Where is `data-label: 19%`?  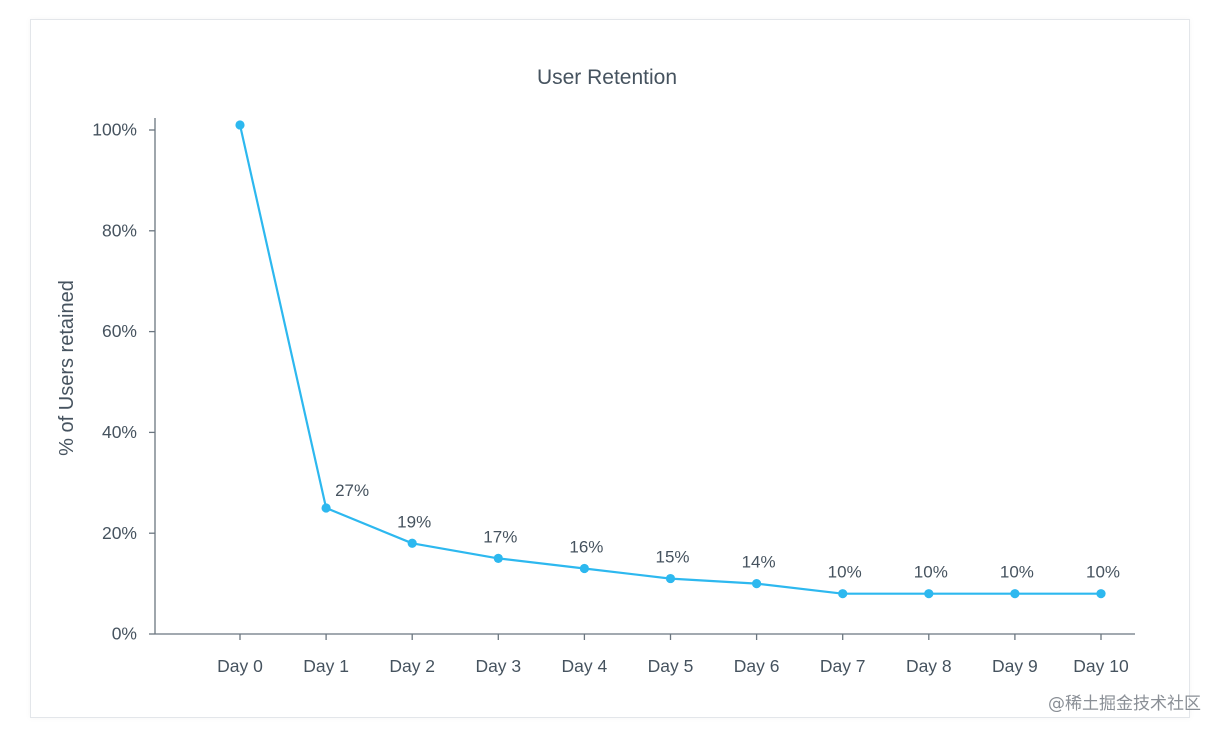
data-label: 19% is located at coordinates (414, 521).